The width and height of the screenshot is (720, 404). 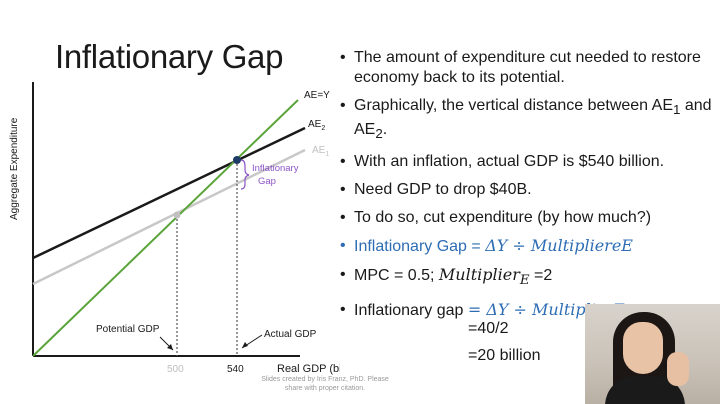 I want to click on bullet-item-formula: • Inflationary Gap = ΔY ÷ MultipliereE, so click(x=486, y=246).